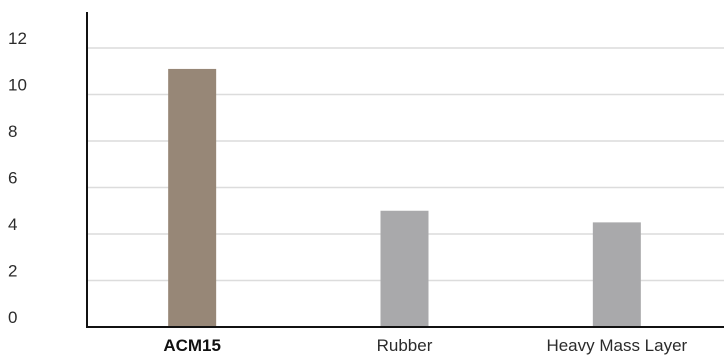  I want to click on bar-rubber, so click(404, 268).